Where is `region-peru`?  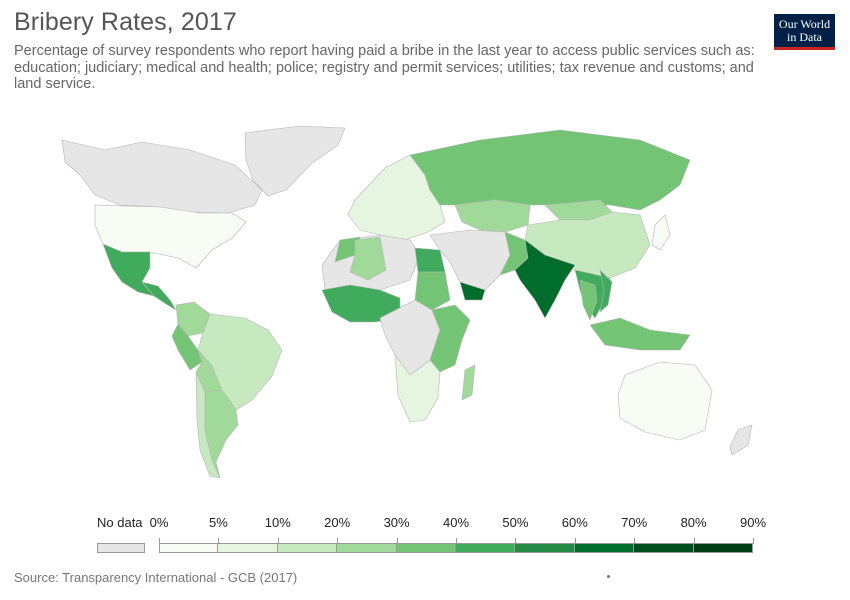
region-peru is located at coordinates (187, 347).